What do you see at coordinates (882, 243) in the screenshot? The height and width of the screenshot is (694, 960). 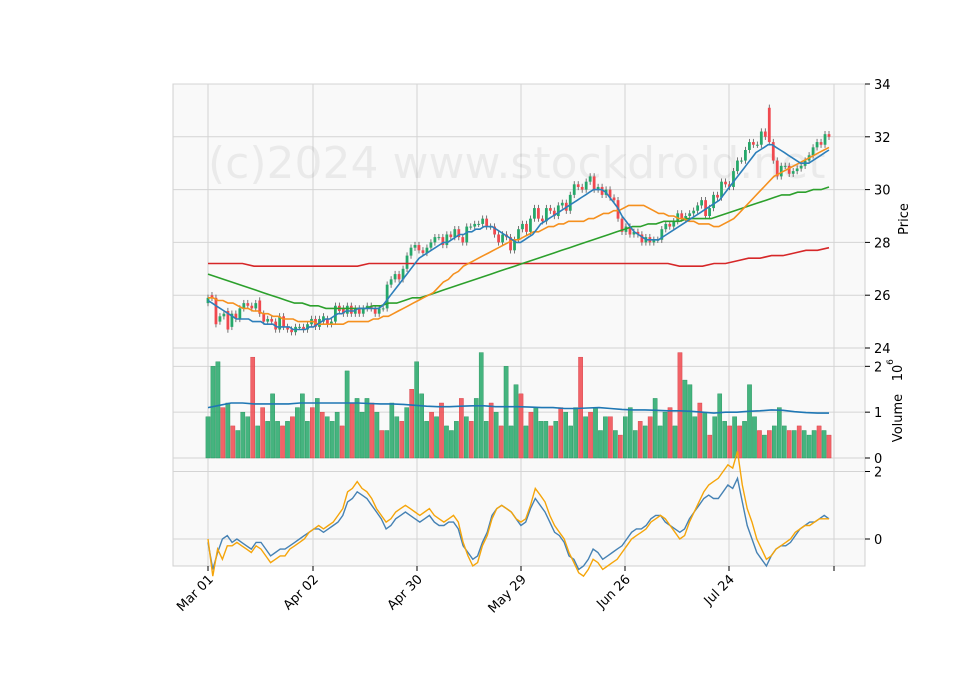 I see `price-y-tick-label: 28` at bounding box center [882, 243].